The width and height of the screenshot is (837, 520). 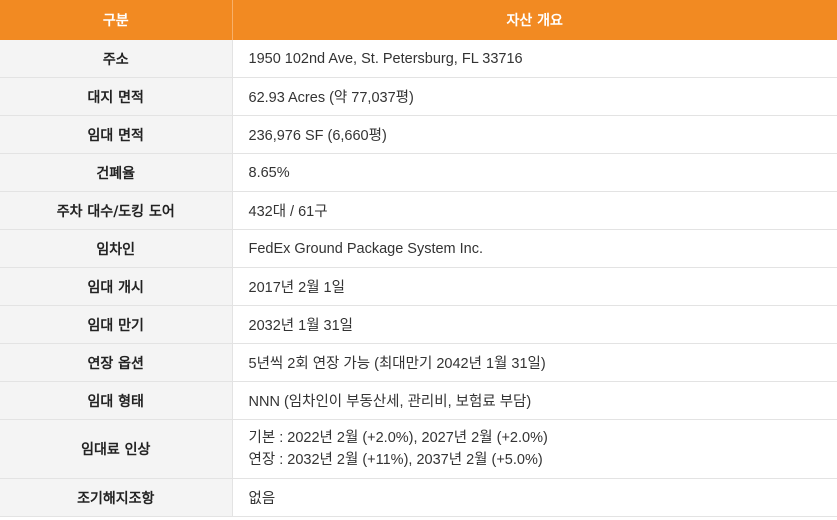 What do you see at coordinates (534, 20) in the screenshot?
I see `header-asset-overview: 자산 개요` at bounding box center [534, 20].